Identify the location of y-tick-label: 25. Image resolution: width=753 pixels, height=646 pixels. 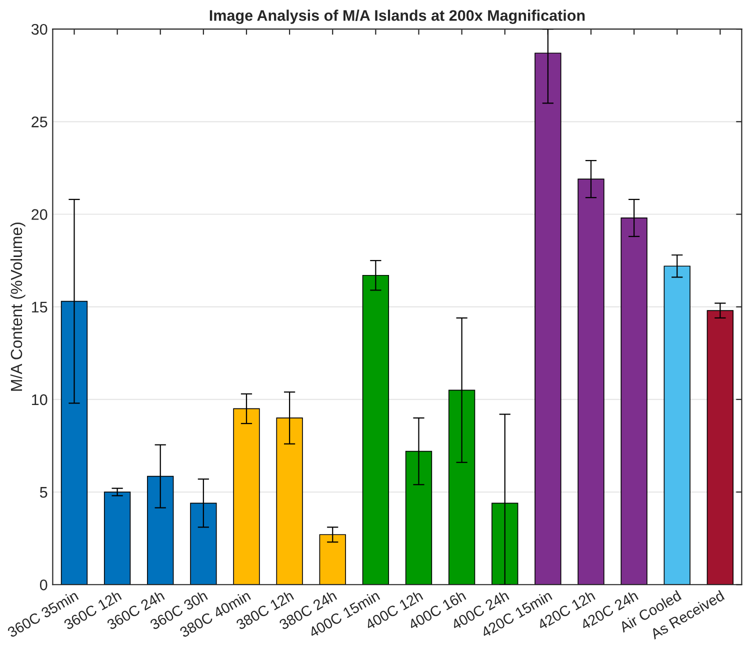
(40, 122).